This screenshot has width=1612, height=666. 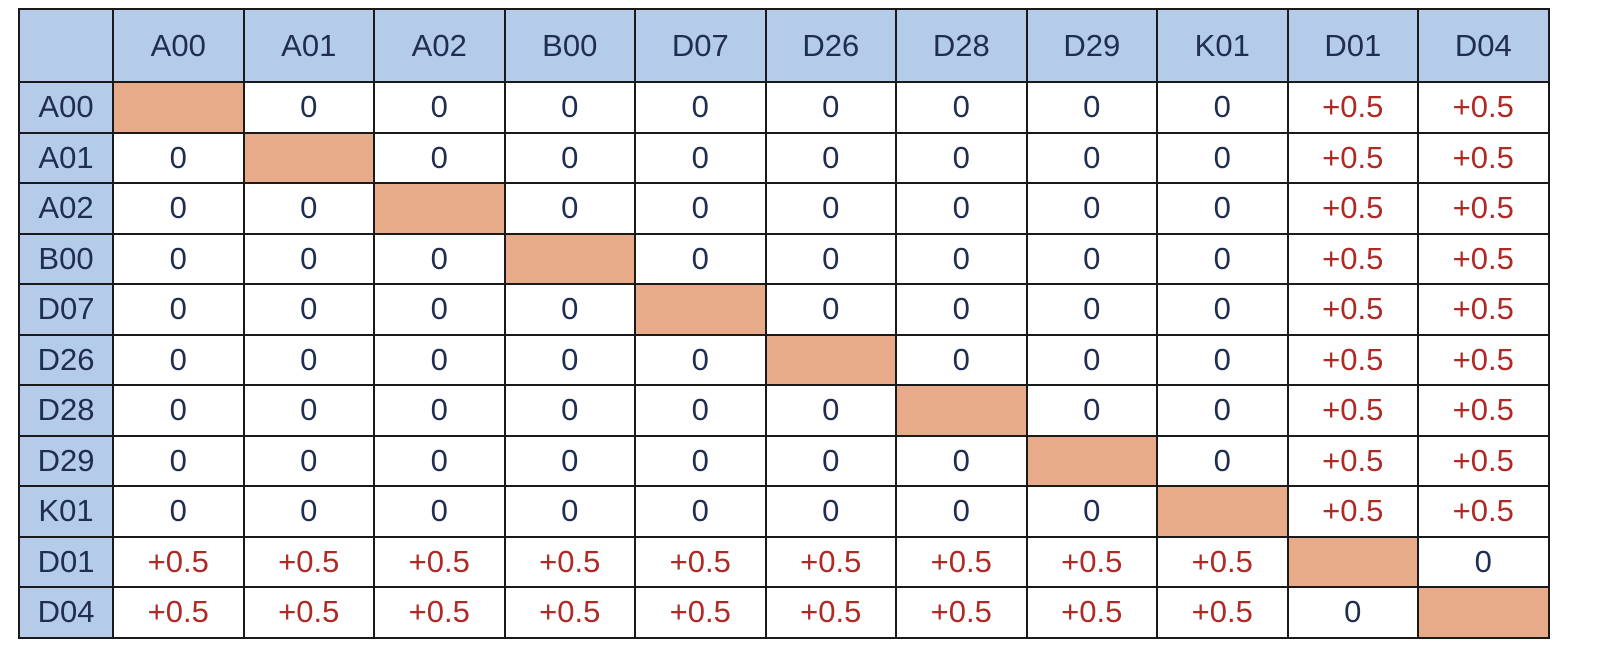 I want to click on table-row: D07 0 0 0 0 0 0 0 0 +0.5 +0.5, so click(x=784, y=309).